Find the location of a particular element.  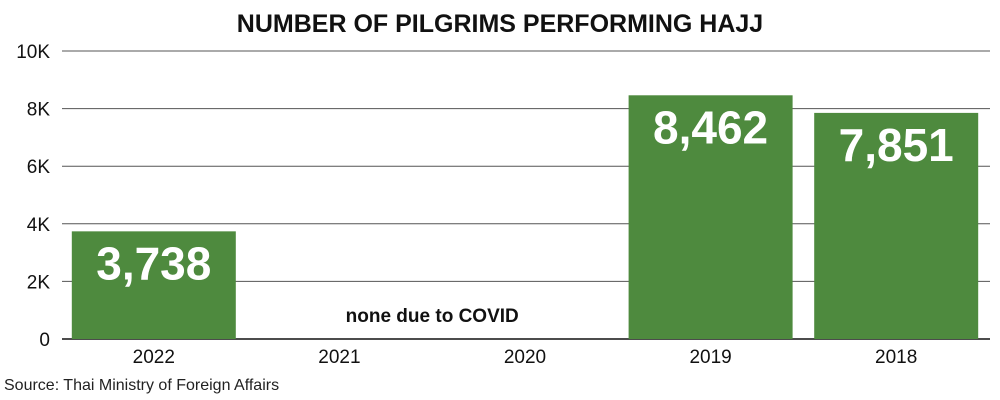

y-tick-label: 8K is located at coordinates (39, 110).